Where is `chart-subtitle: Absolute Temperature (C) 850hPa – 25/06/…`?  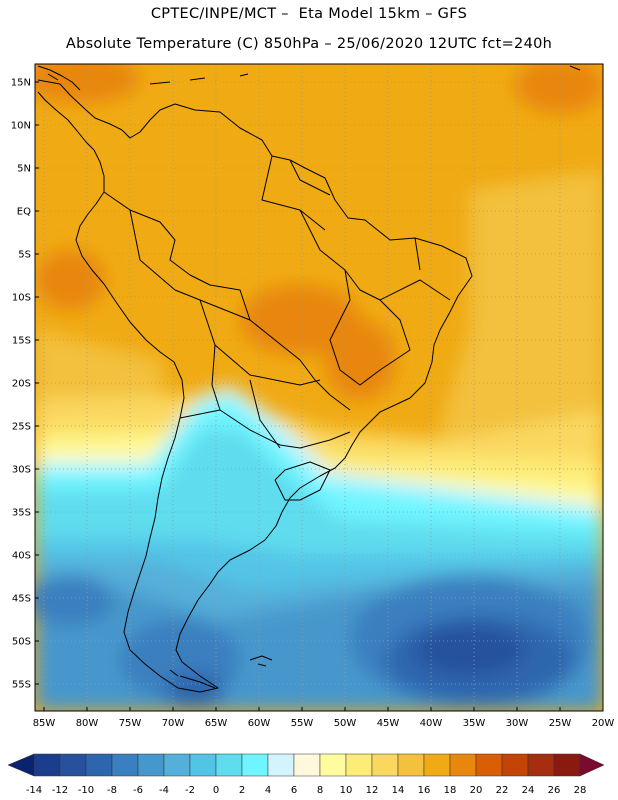 chart-subtitle: Absolute Temperature (C) 850hPa – 25/06/… is located at coordinates (309, 44).